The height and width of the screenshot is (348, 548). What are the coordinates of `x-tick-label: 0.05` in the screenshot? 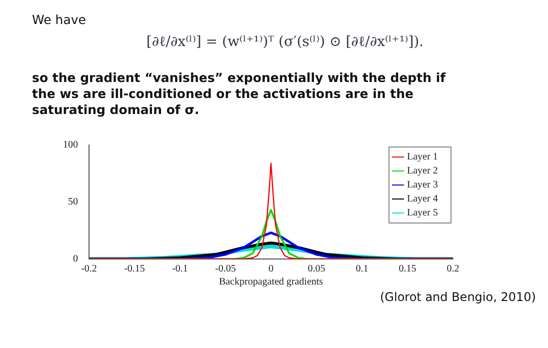 It's located at (317, 269).